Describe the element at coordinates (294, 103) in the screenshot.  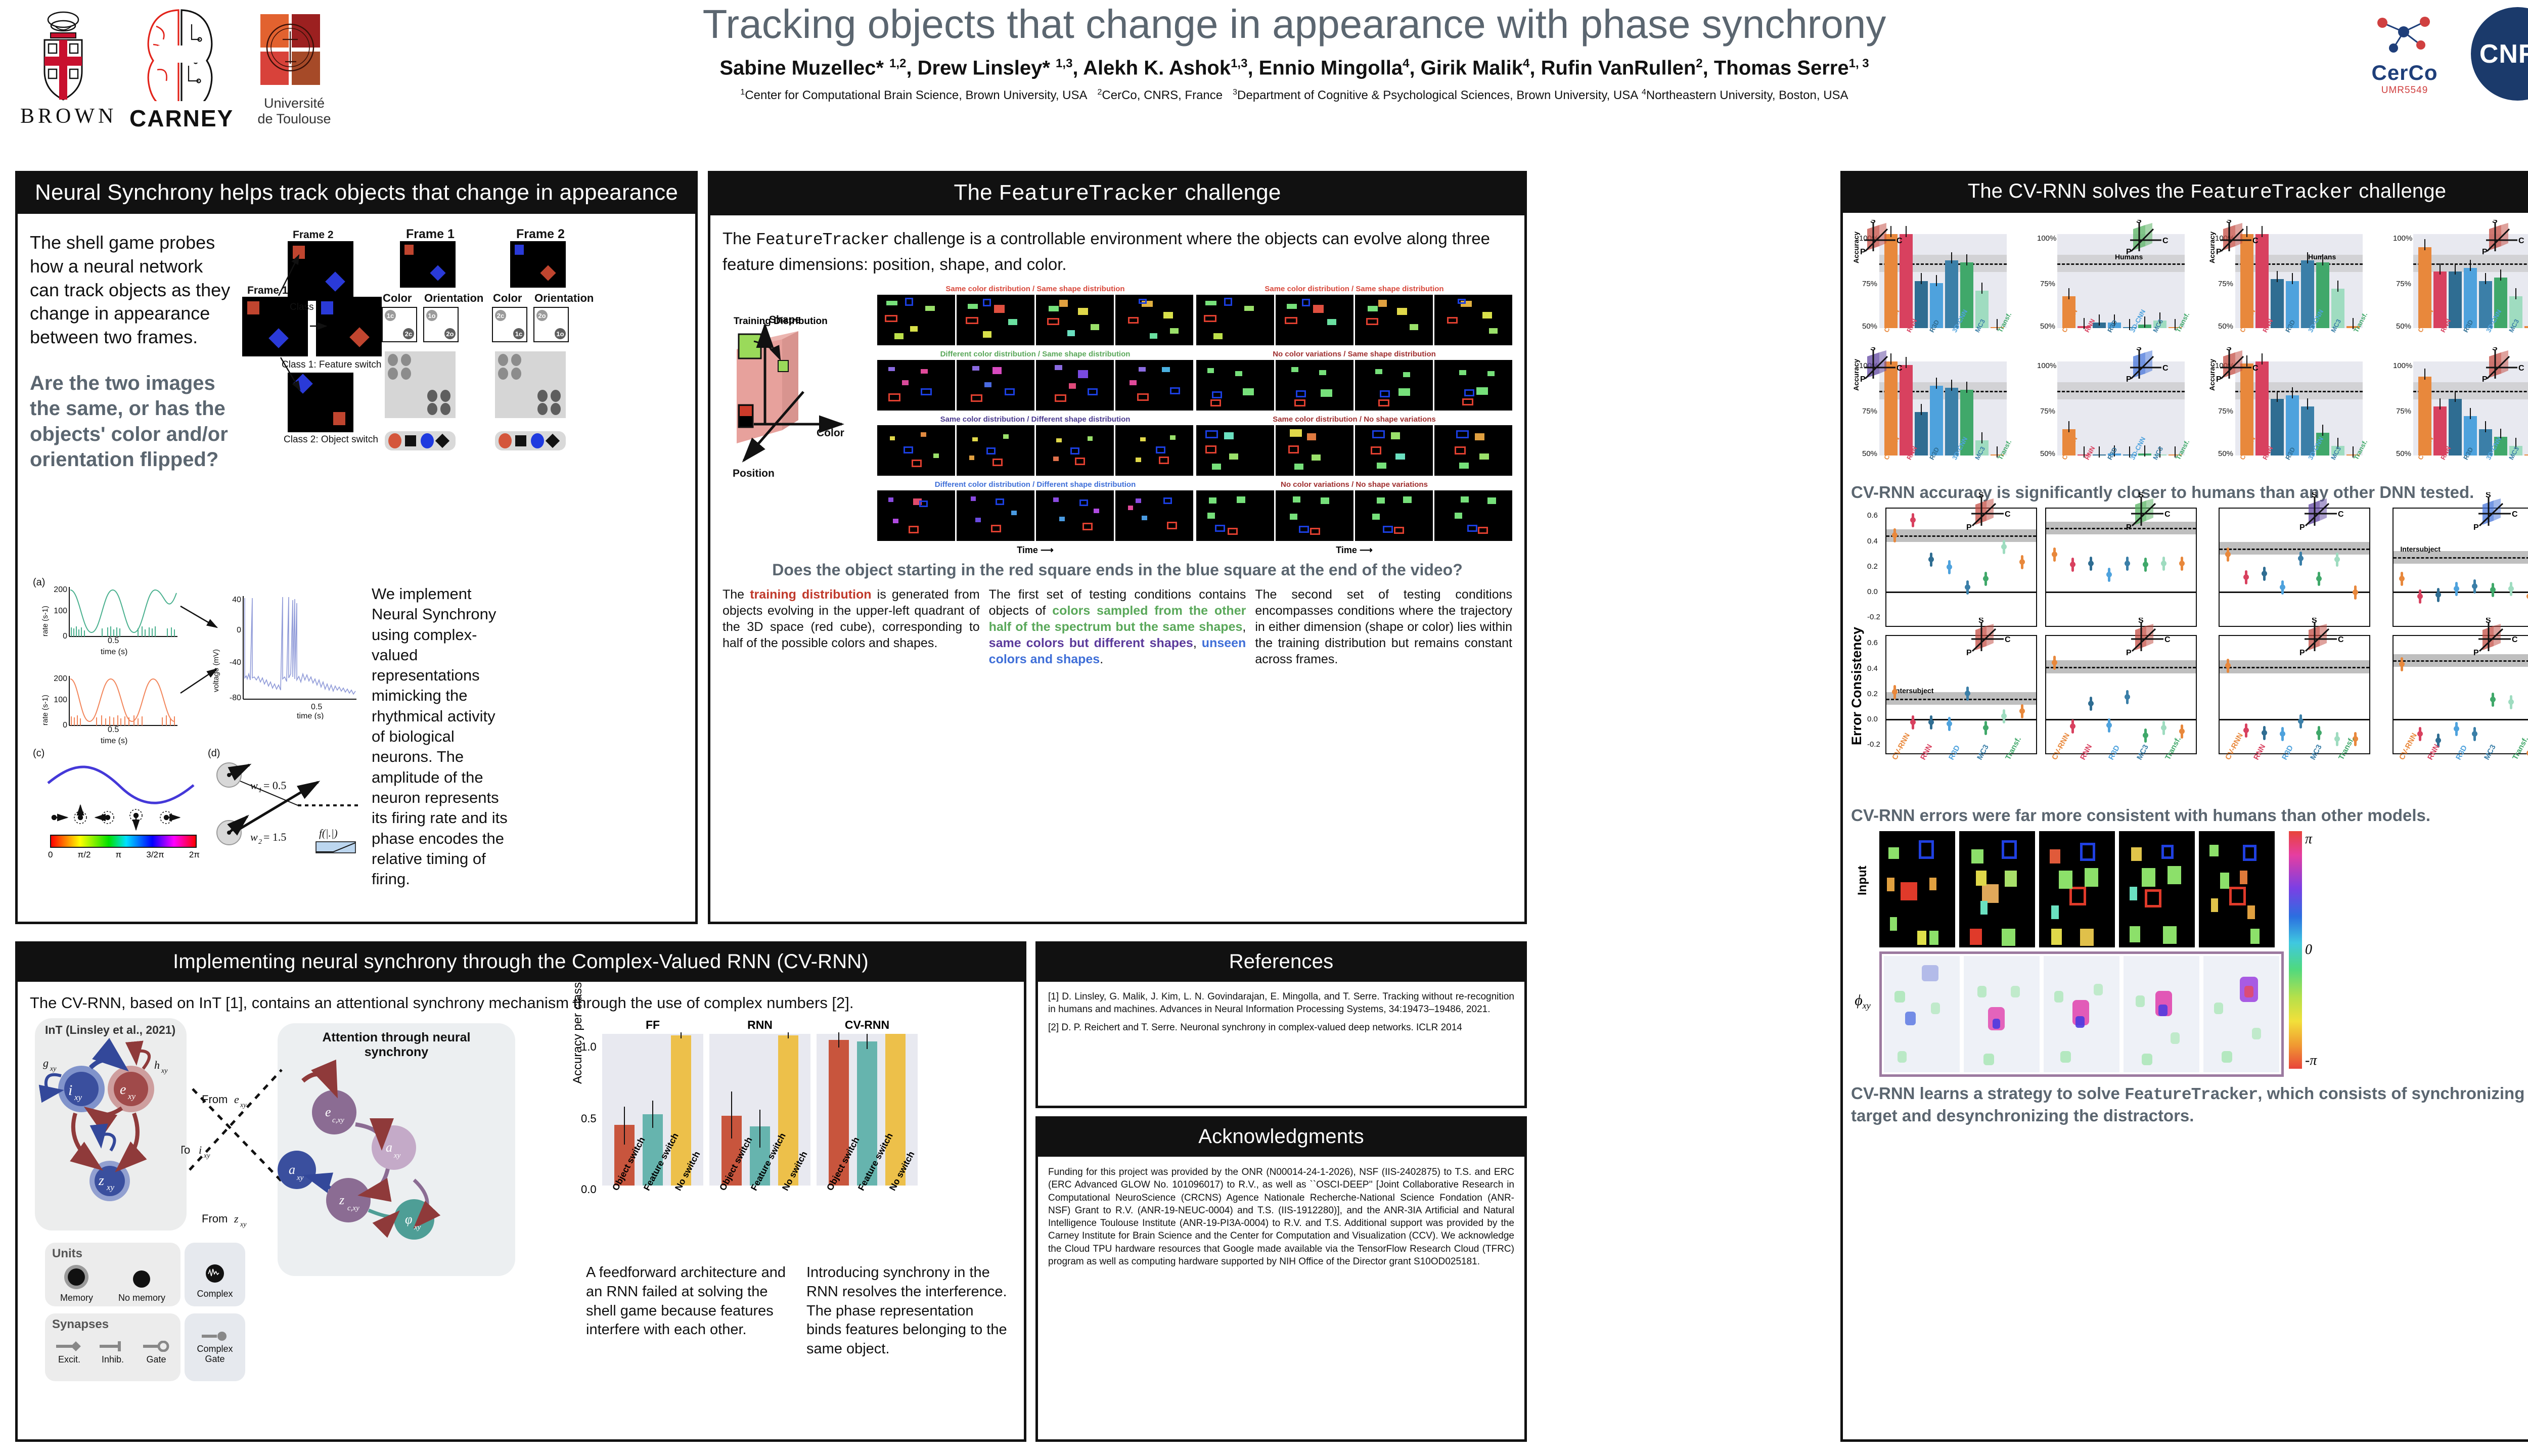
I see `toulouse-wordmark-line1: Université` at that location.